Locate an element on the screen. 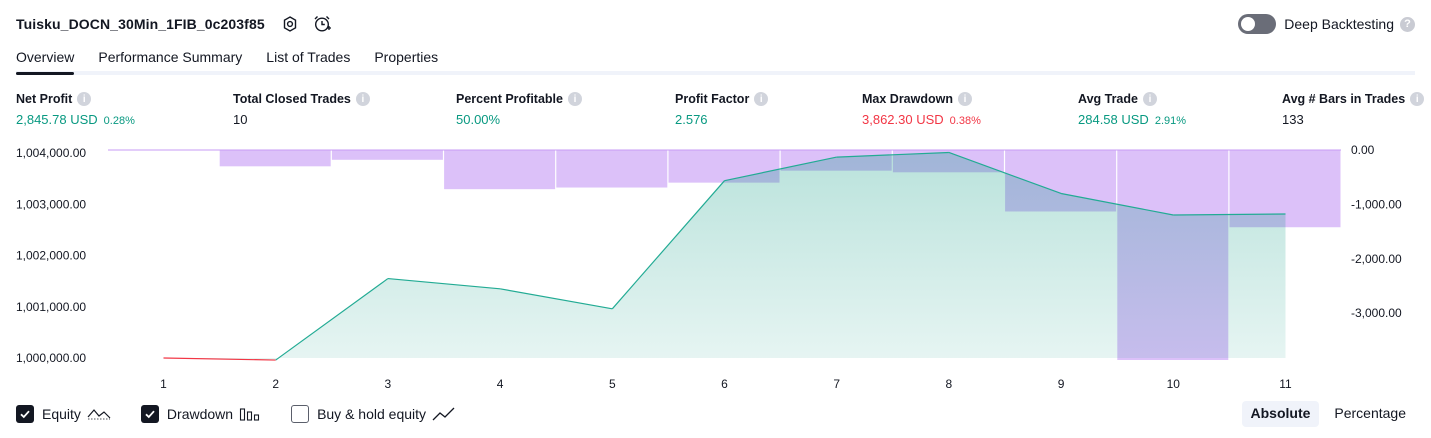  right-axis-tick: -1,000.00 is located at coordinates (1376, 204).